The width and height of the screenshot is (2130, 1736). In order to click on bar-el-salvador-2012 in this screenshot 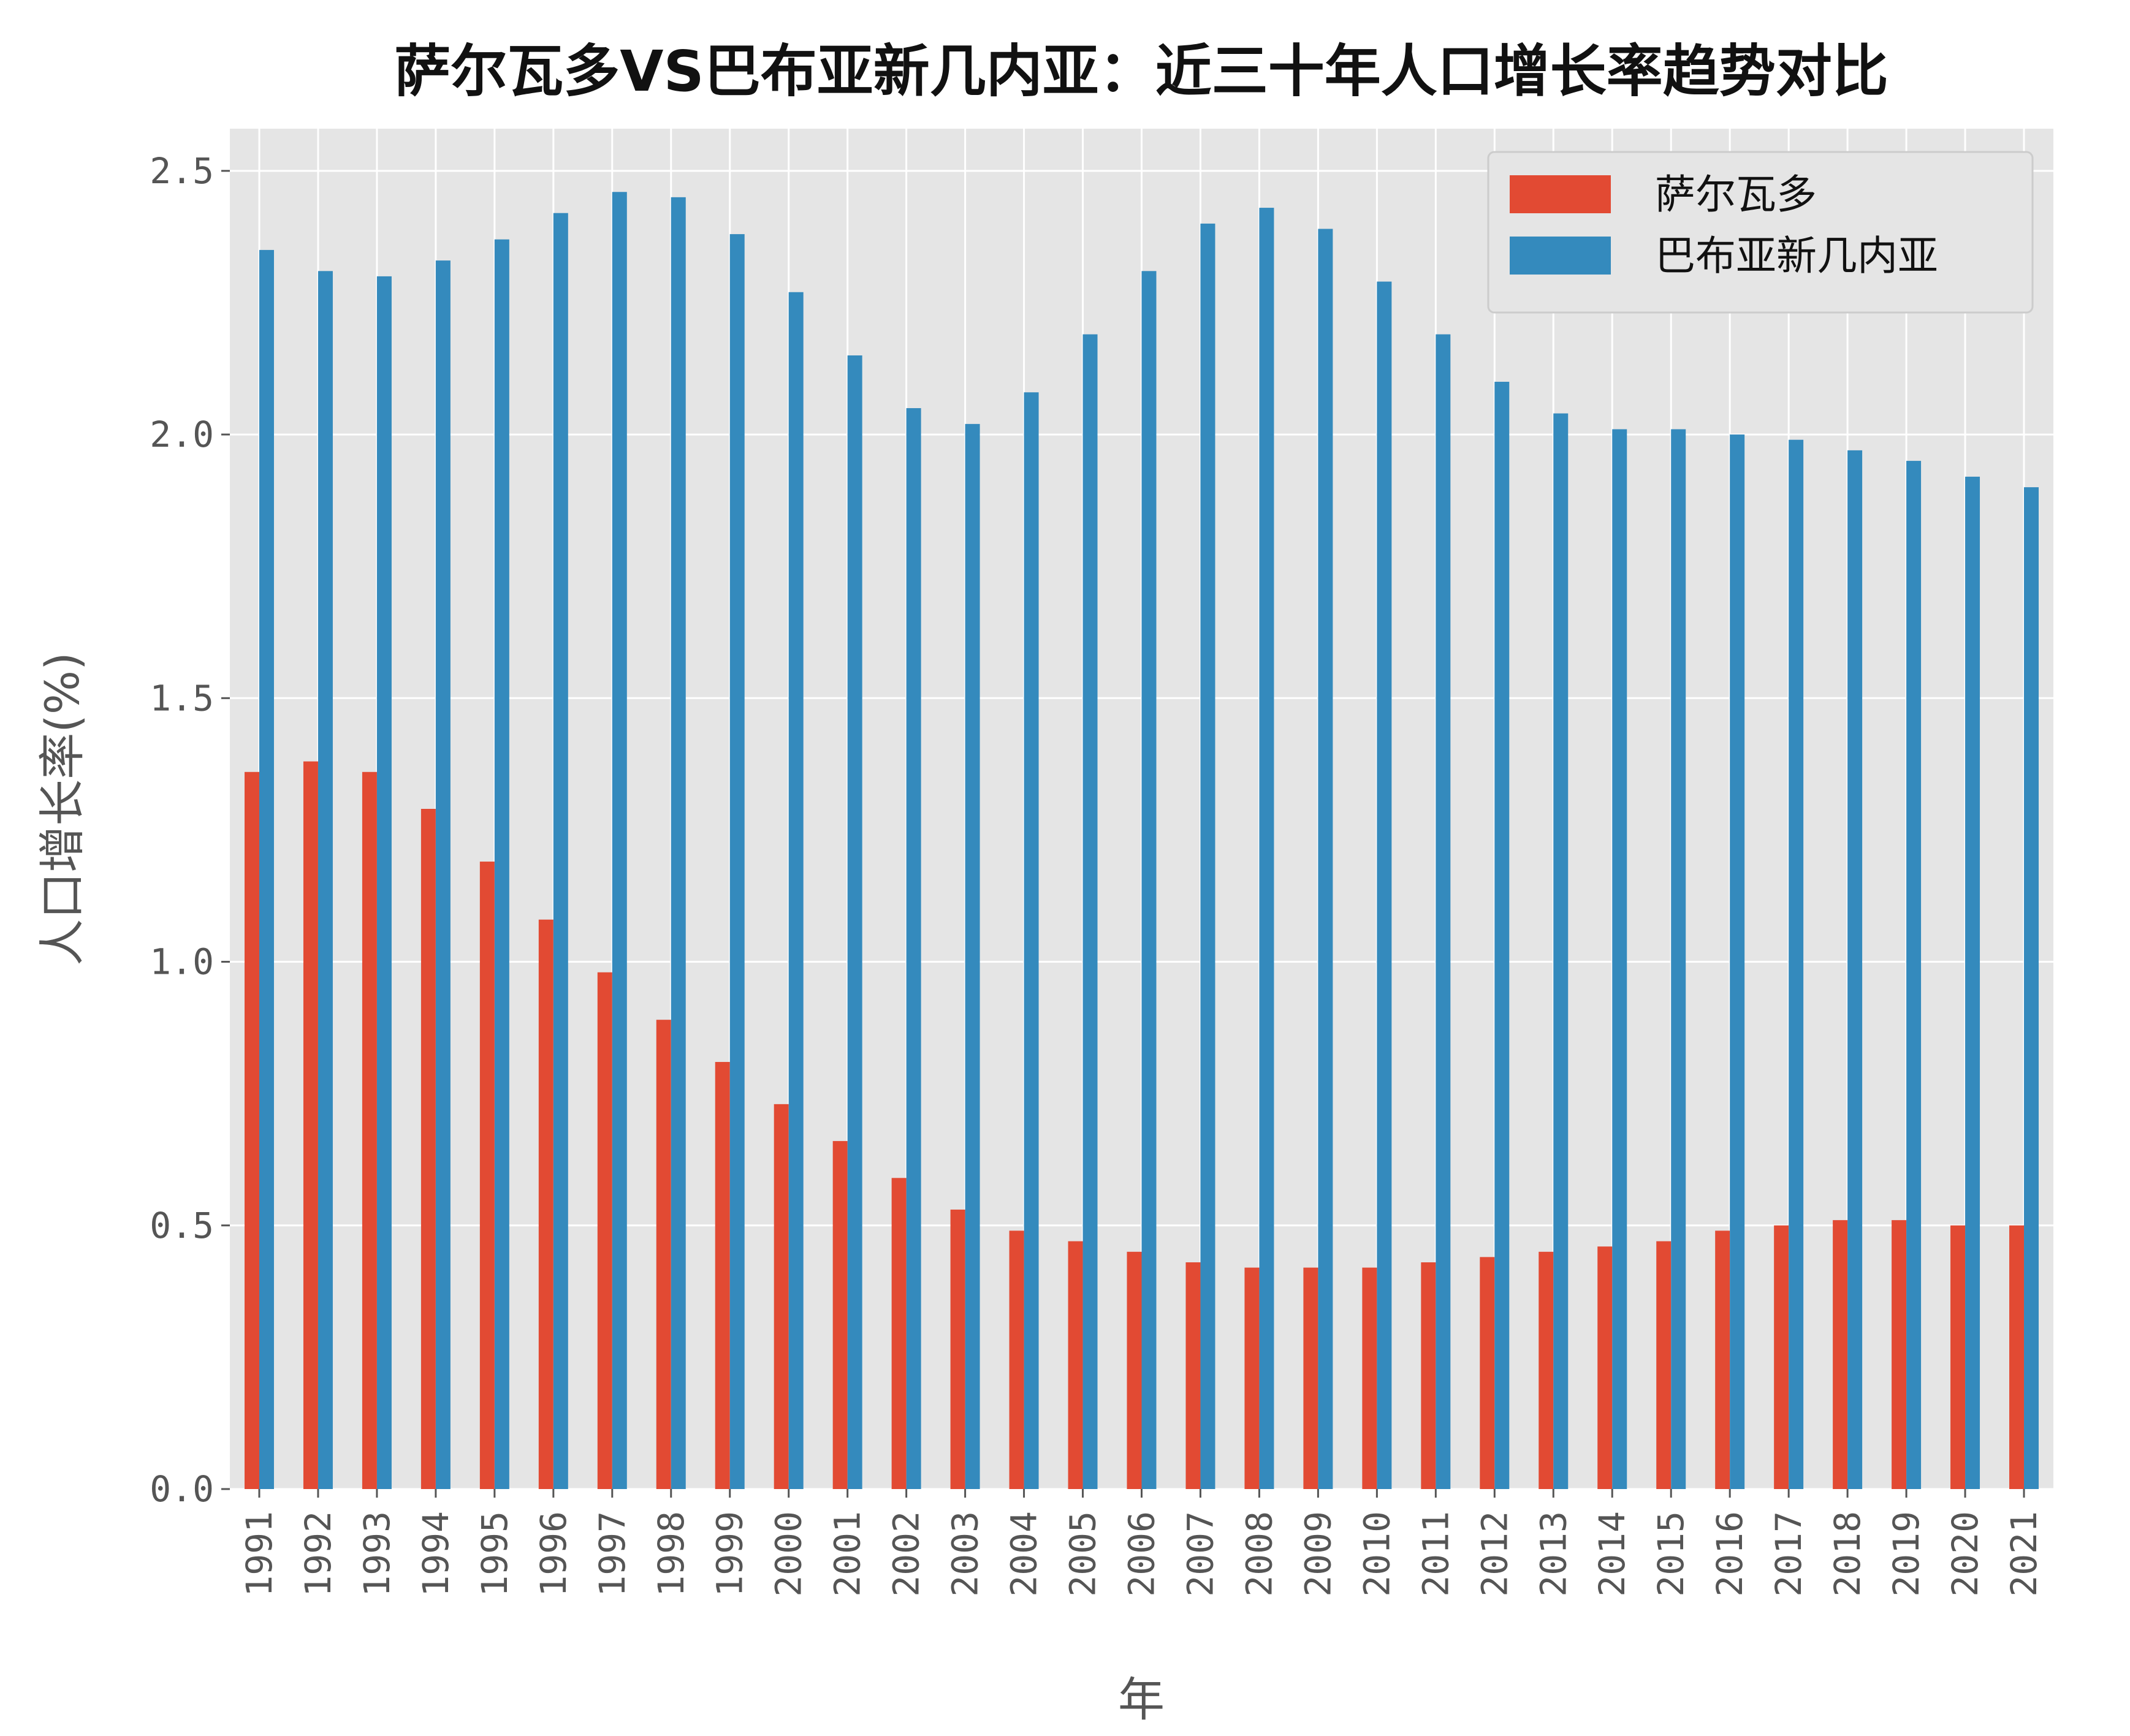, I will do `click(1487, 1373)`.